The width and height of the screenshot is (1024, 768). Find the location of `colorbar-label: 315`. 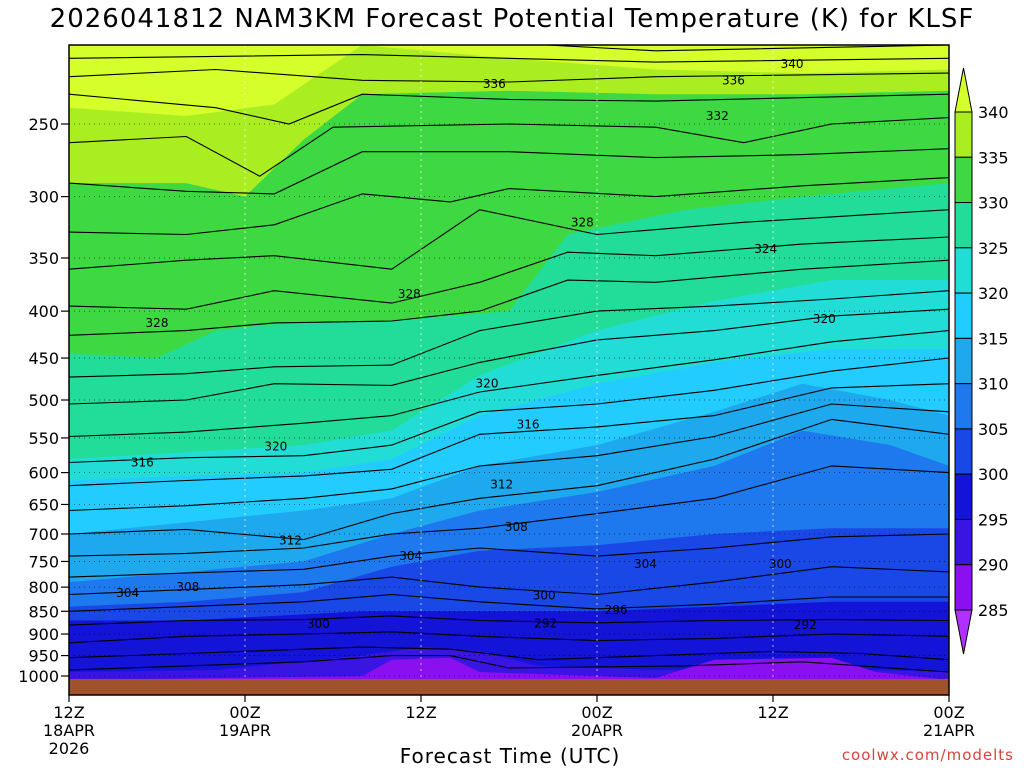

colorbar-label: 315 is located at coordinates (993, 338).